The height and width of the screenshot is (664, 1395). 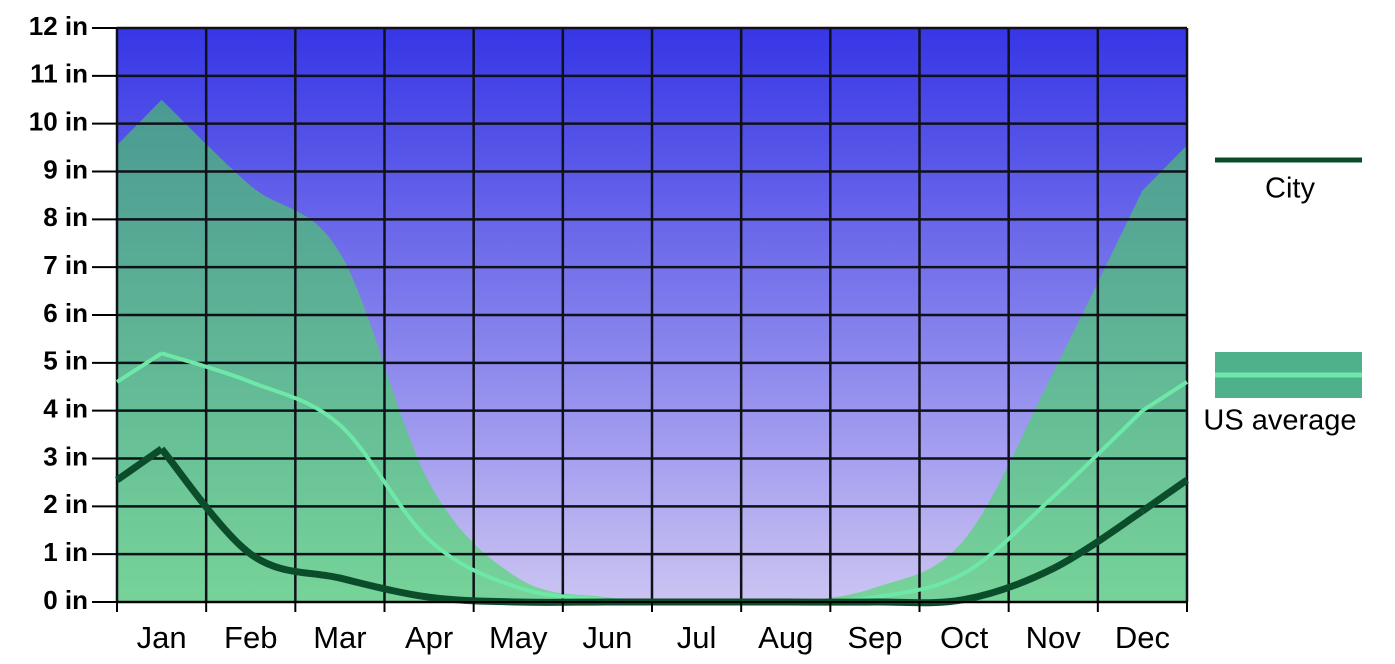 I want to click on x-tick-label: May, so click(x=518, y=637).